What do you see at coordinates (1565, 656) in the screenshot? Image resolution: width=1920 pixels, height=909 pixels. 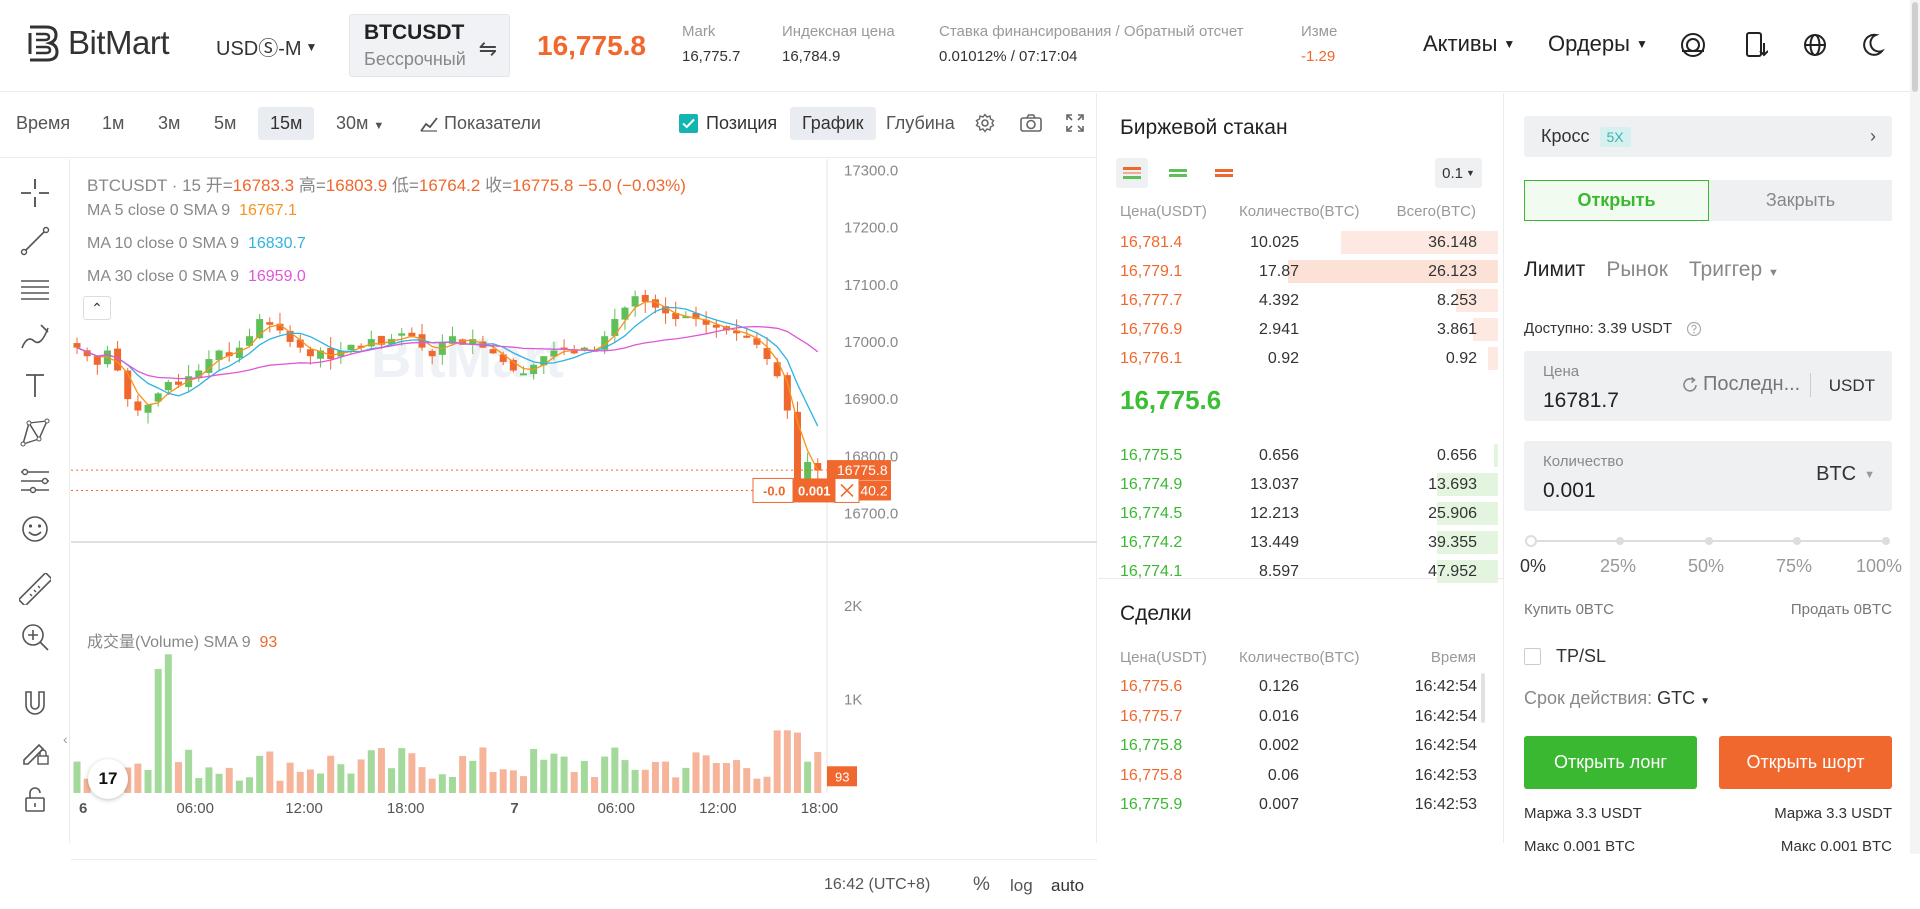 I see `tpsl-checkbox: TP/SL` at bounding box center [1565, 656].